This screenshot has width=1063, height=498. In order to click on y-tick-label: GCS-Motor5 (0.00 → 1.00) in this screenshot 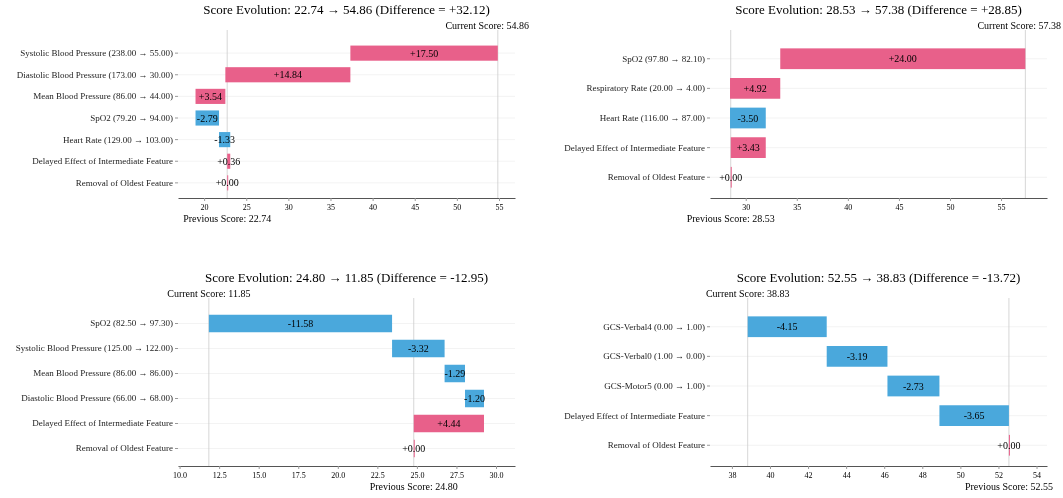, I will do `click(654, 385)`.